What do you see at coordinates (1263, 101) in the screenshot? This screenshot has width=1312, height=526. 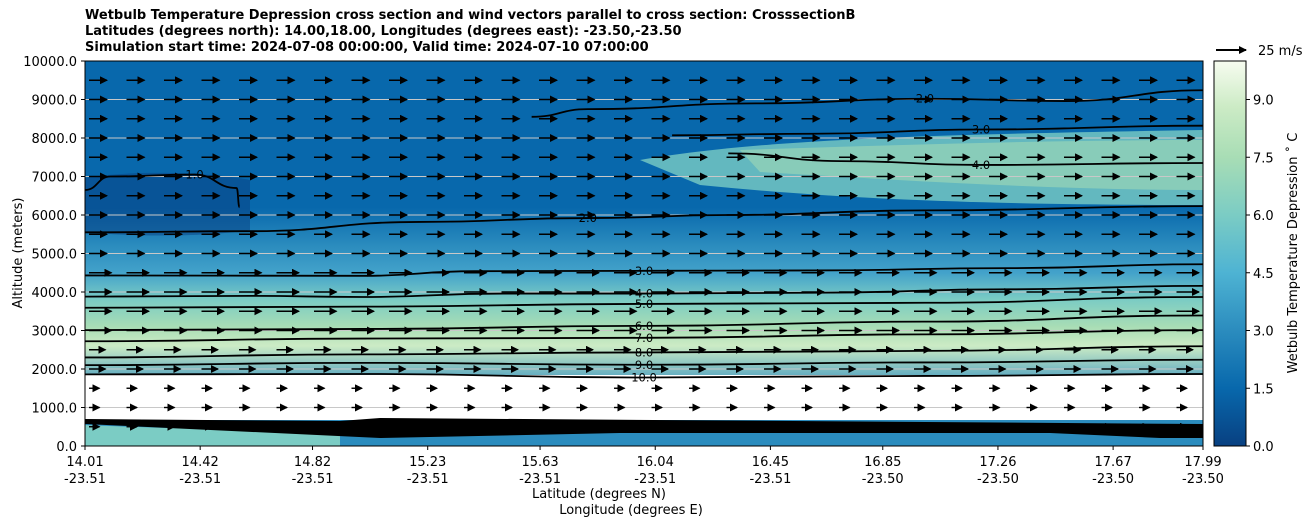 I see `colorbar-tick-label: 9.0` at bounding box center [1263, 101].